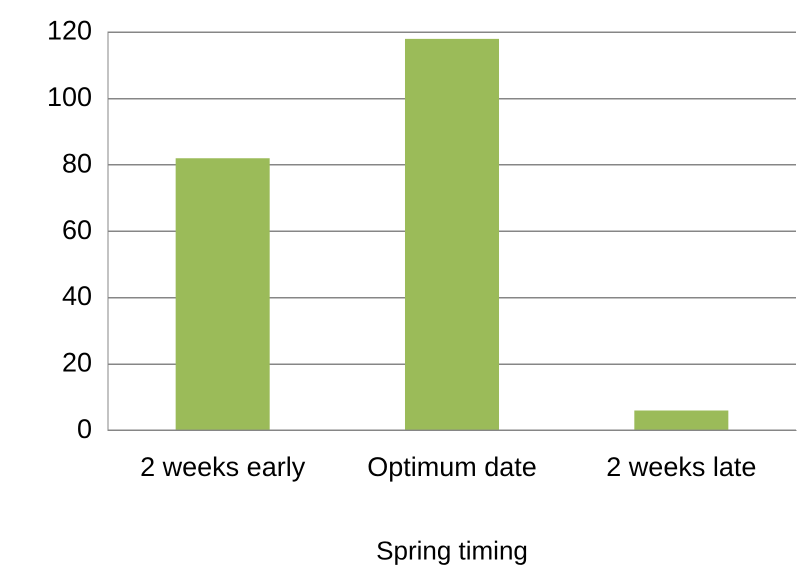 This screenshot has width=798, height=572. What do you see at coordinates (681, 467) in the screenshot?
I see `x-tick-label: 2 weeks late` at bounding box center [681, 467].